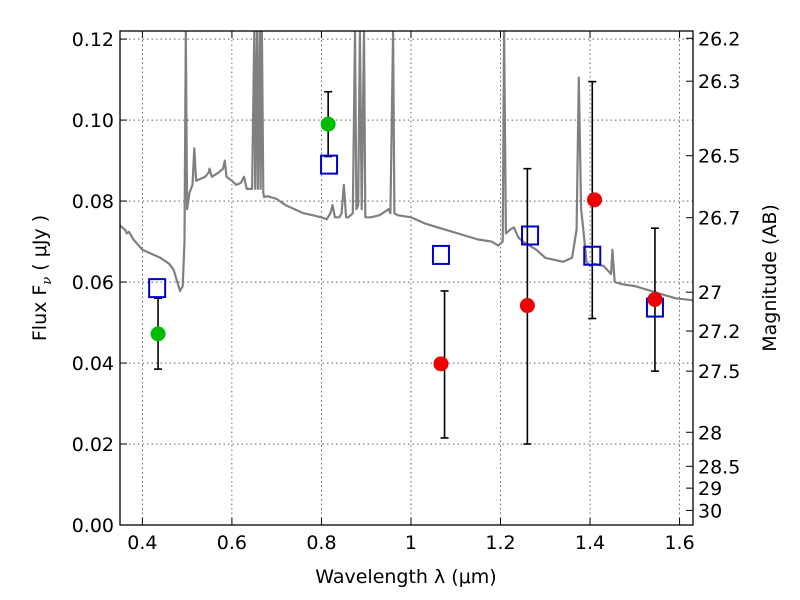  Describe the element at coordinates (710, 433) in the screenshot. I see `y2-tick-label: 28` at that location.